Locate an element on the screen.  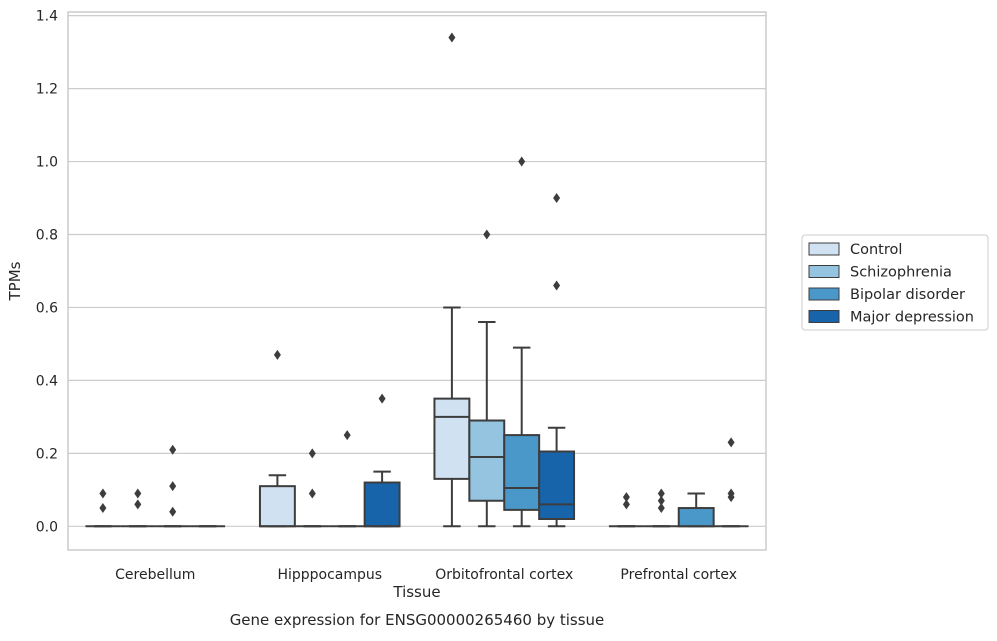
legend-label: Bipolar disorder is located at coordinates (907, 295).